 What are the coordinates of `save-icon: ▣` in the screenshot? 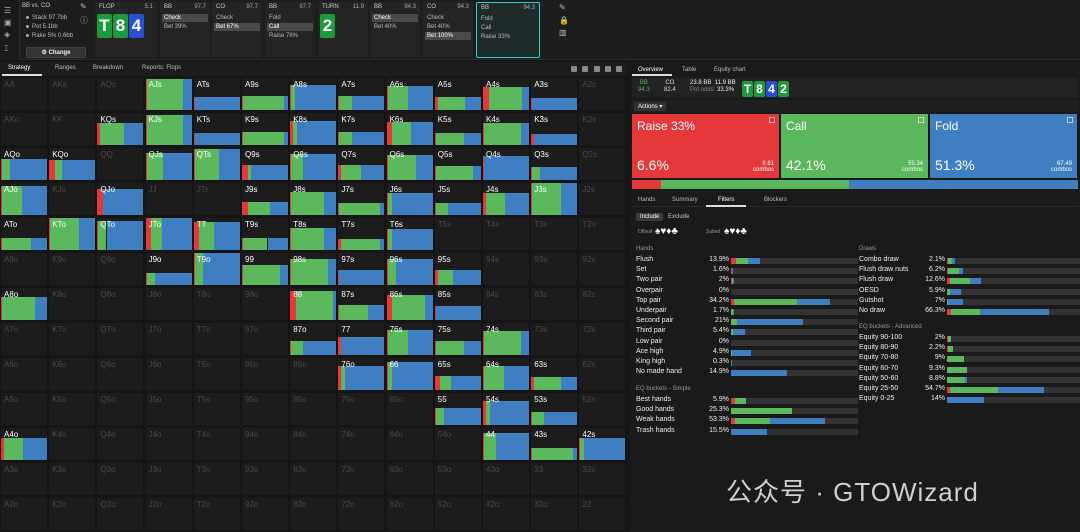 It's located at (8, 22).